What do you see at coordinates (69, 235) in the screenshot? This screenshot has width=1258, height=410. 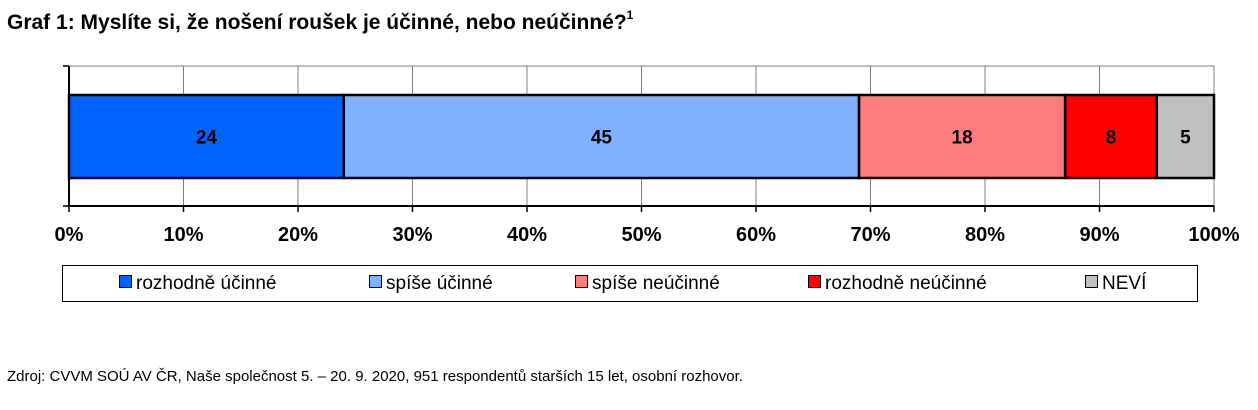 I see `x-tick-label: 0%` at bounding box center [69, 235].